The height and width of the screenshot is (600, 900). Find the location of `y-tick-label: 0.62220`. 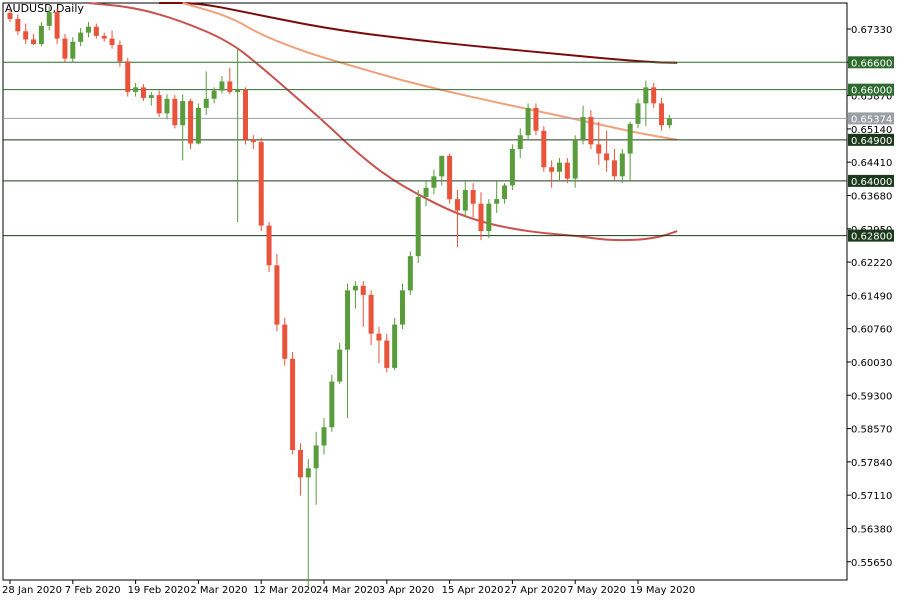

y-tick-label: 0.62220 is located at coordinates (871, 263).